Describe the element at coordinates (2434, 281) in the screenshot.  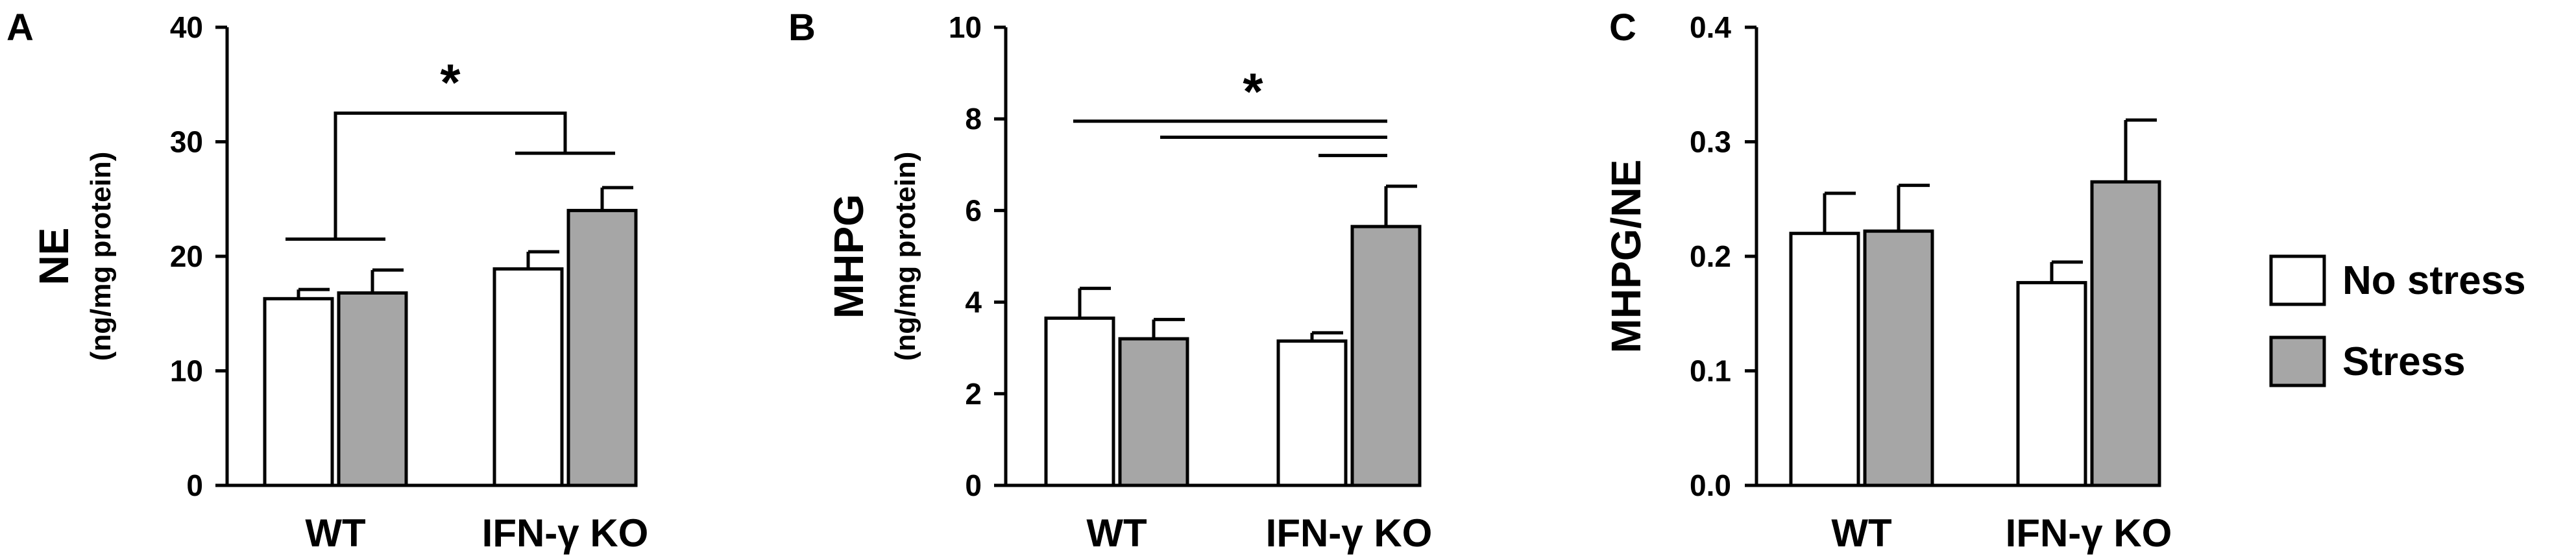
I see `legend-label: No stress` at that location.